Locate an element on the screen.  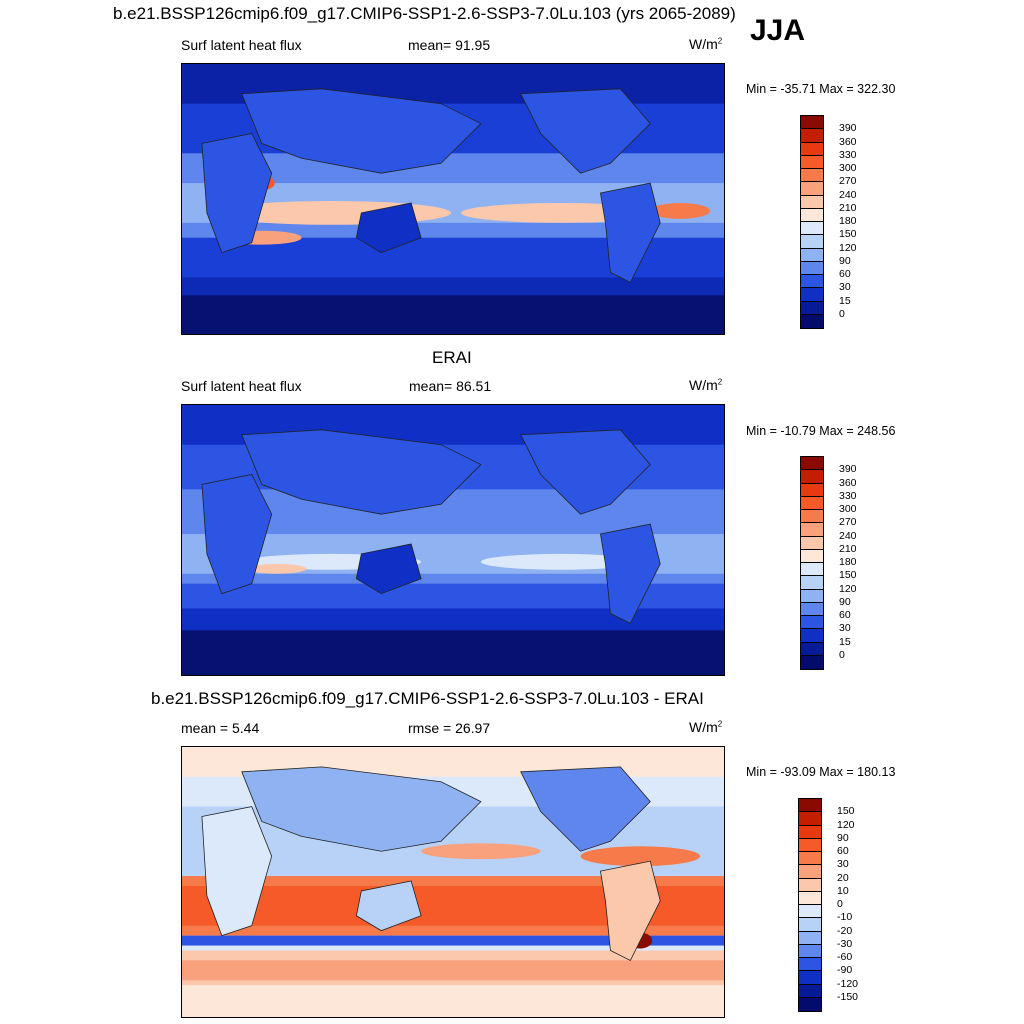
panel-2-colorbar is located at coordinates (812, 563).